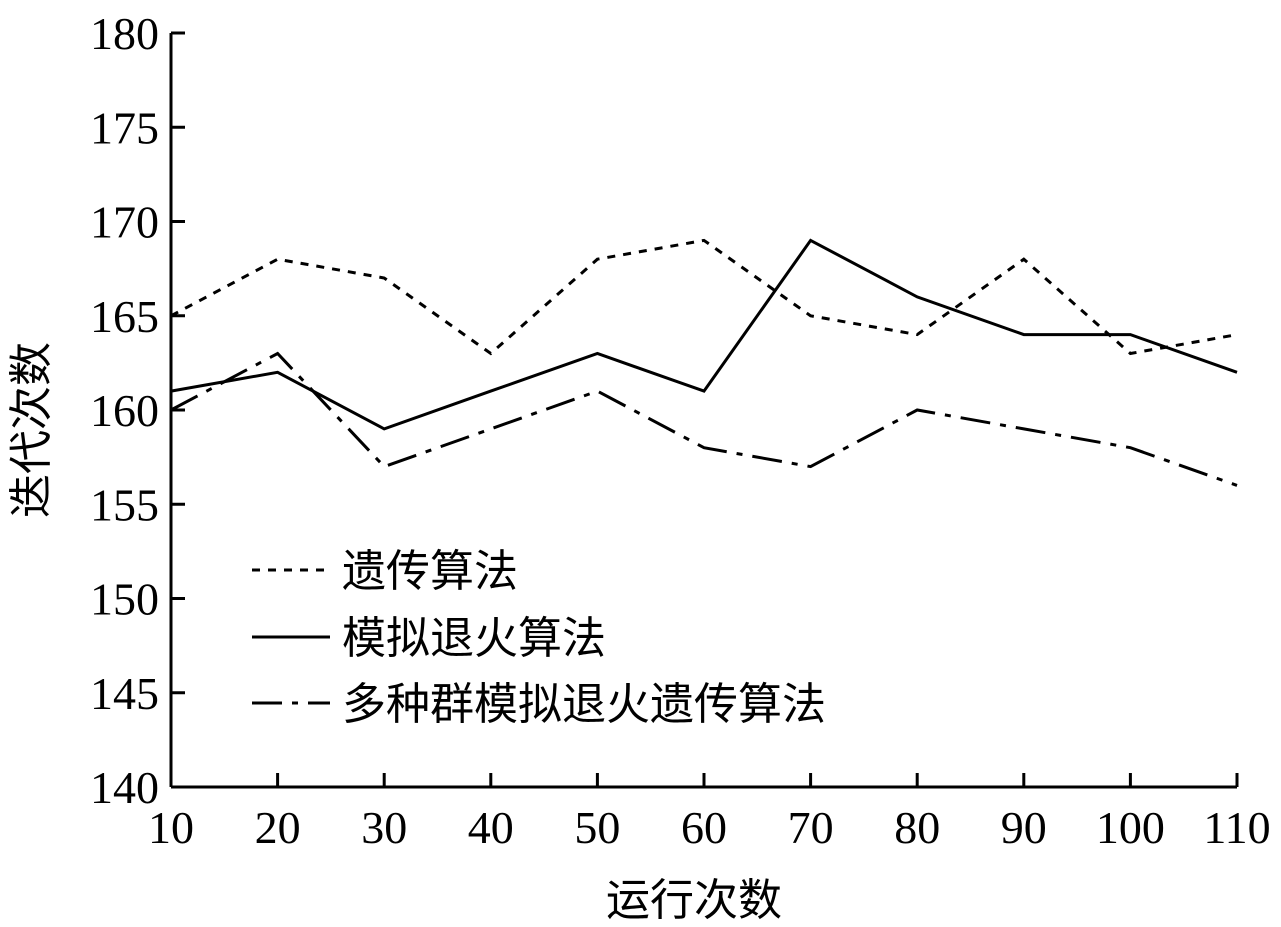 Image resolution: width=1281 pixels, height=927 pixels. What do you see at coordinates (124, 33) in the screenshot?
I see `y-tick-label: 180` at bounding box center [124, 33].